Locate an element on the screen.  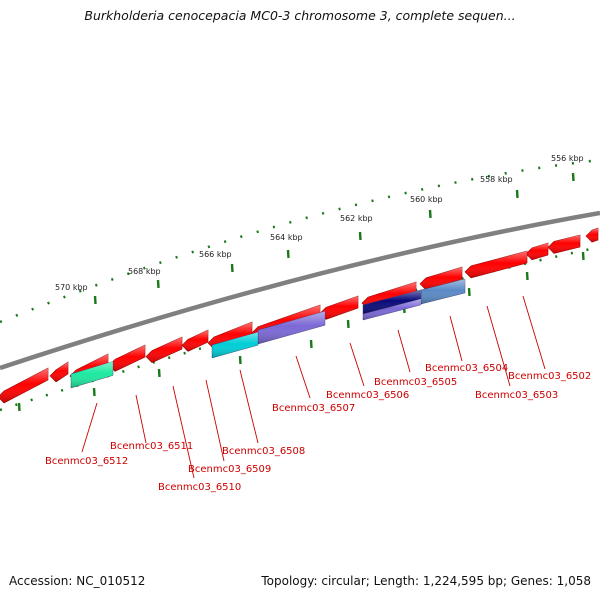
scale-label-562: 562 kbp is located at coordinates (356, 218).